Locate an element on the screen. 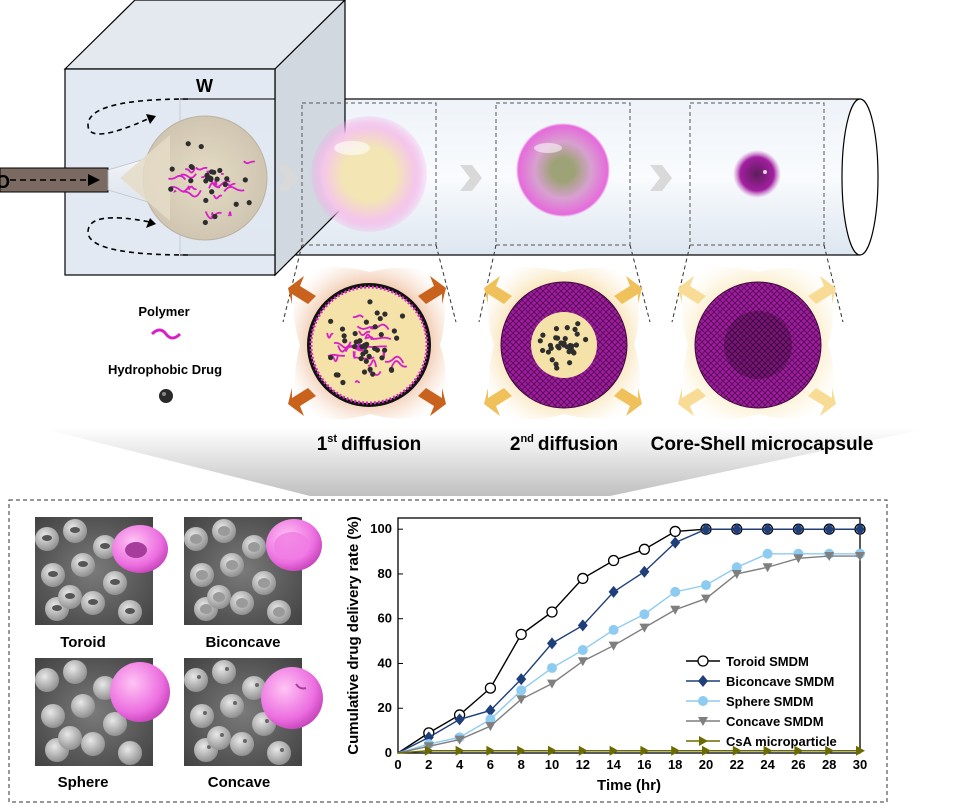 Image resolution: width=955 pixels, height=809 pixels. drug-icon is located at coordinates (166, 396).